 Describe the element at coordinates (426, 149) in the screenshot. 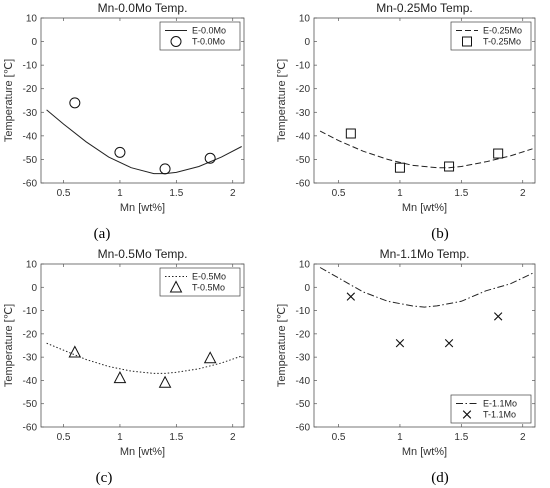

I see `series-line-E-0.25Mo` at that location.